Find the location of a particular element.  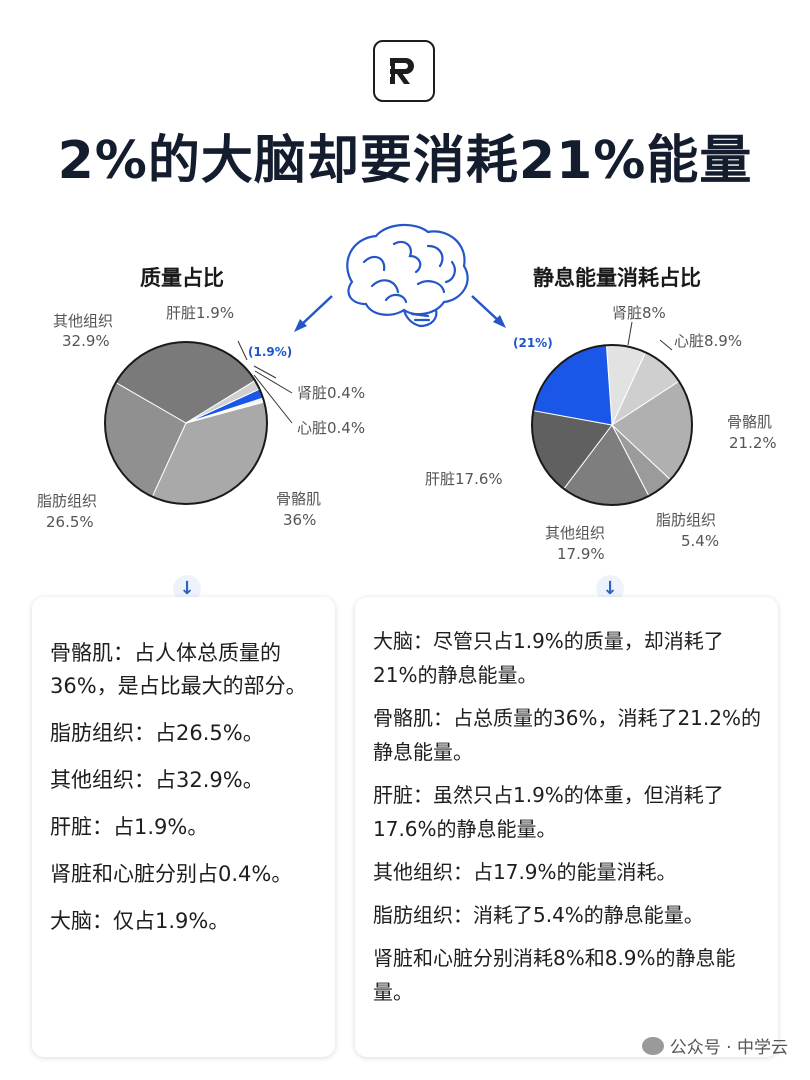

label-energy-fat-value: 5.4% is located at coordinates (700, 541).